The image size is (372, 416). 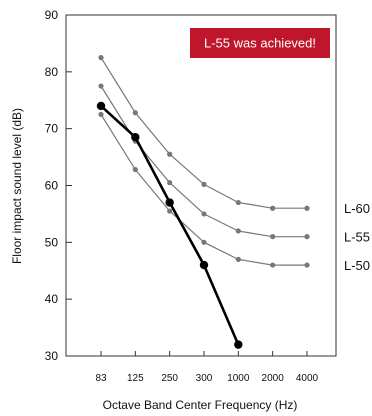 I want to click on y-tick-label: 50, so click(x=52, y=242).